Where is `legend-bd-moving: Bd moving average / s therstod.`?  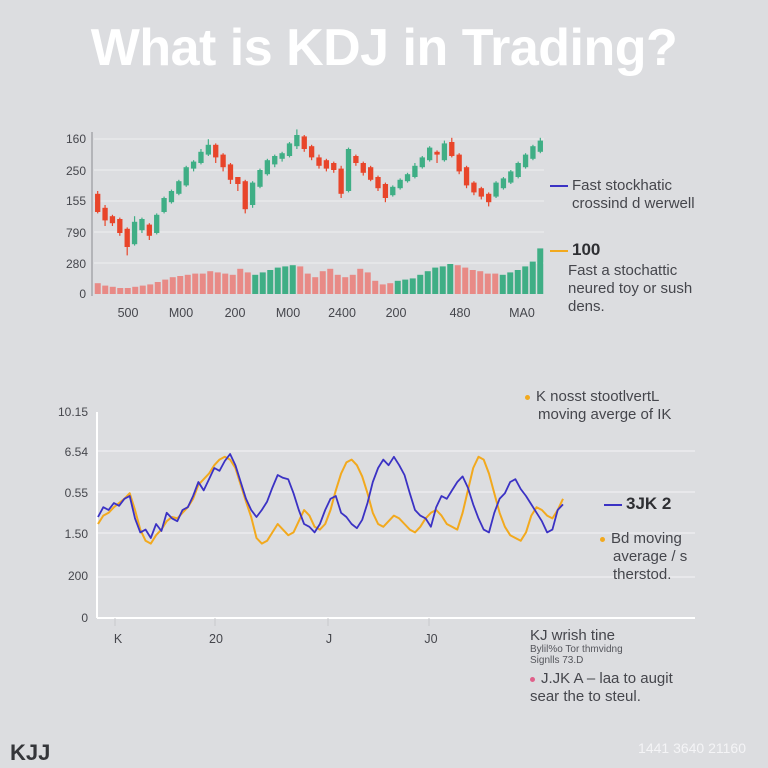 legend-bd-moving: Bd moving average / s therstod. is located at coordinates (643, 557).